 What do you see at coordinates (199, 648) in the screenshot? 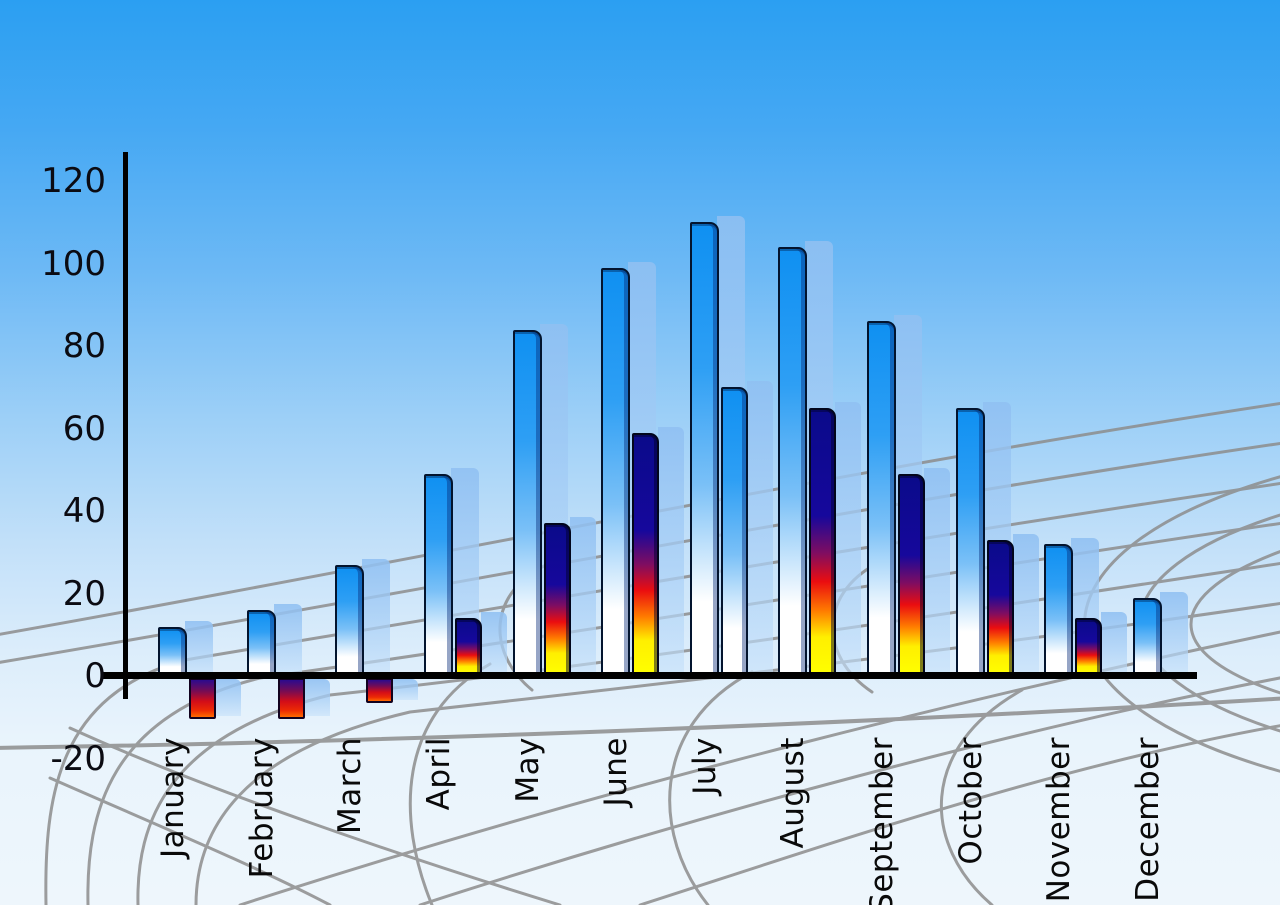
I see `bar-shadow-january-primary` at bounding box center [199, 648].